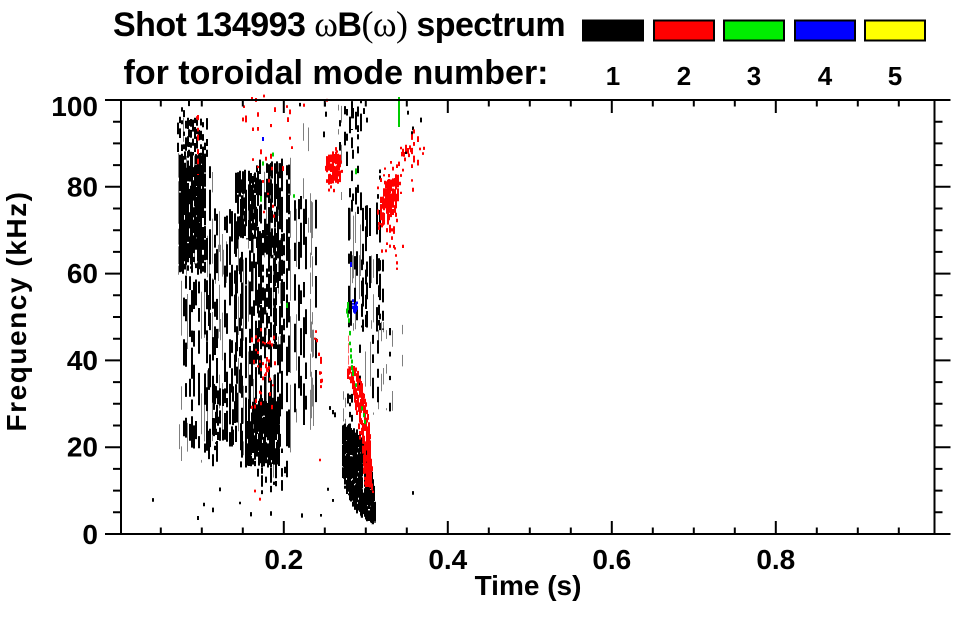  I want to click on svg-text: 0.8, so click(775, 559).